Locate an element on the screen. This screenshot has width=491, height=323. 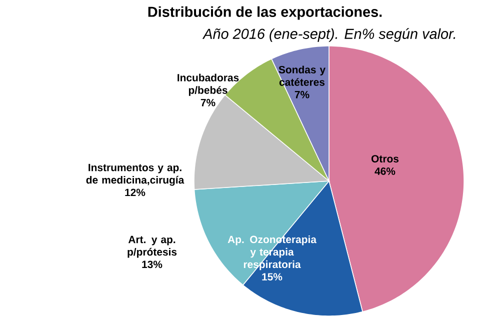
slice-label: Instrumentos y ap. de medicina,cirugía is located at coordinates (135, 175).